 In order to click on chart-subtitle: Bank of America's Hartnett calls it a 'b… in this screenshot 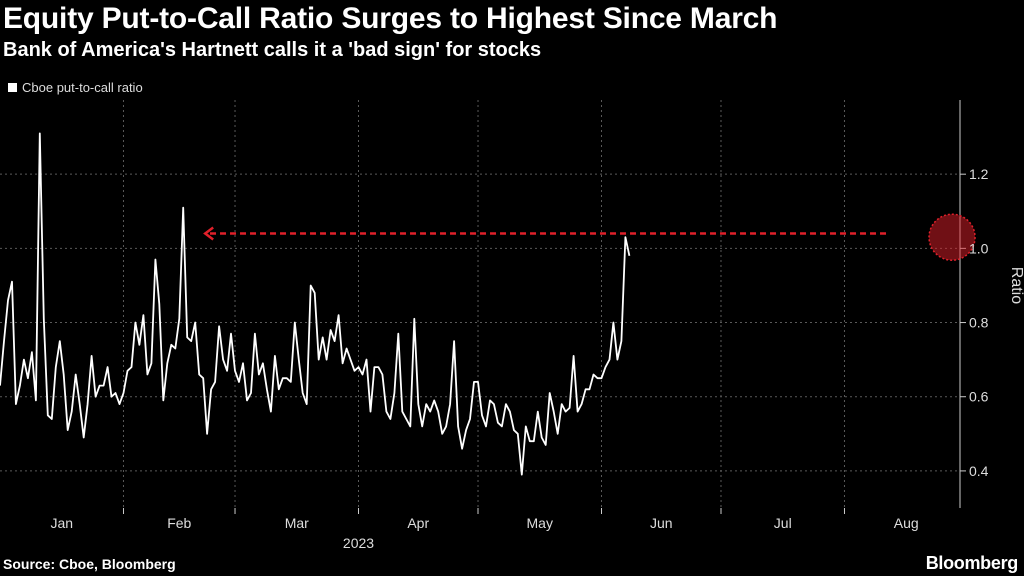, I will do `click(272, 50)`.